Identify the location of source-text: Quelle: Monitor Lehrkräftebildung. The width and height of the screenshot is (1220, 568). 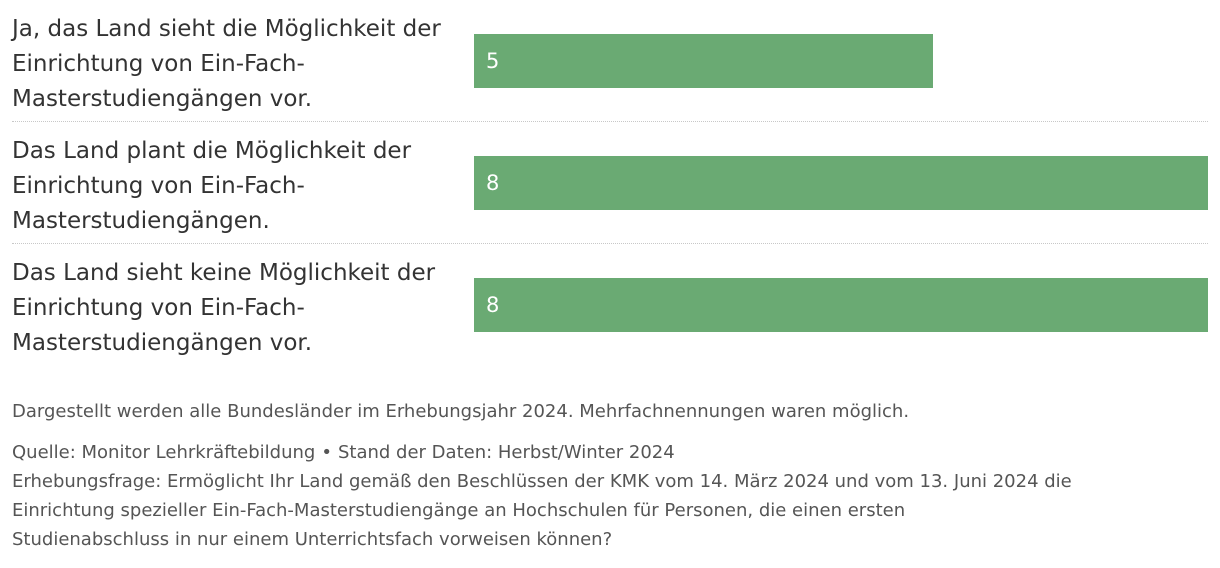
(164, 452).